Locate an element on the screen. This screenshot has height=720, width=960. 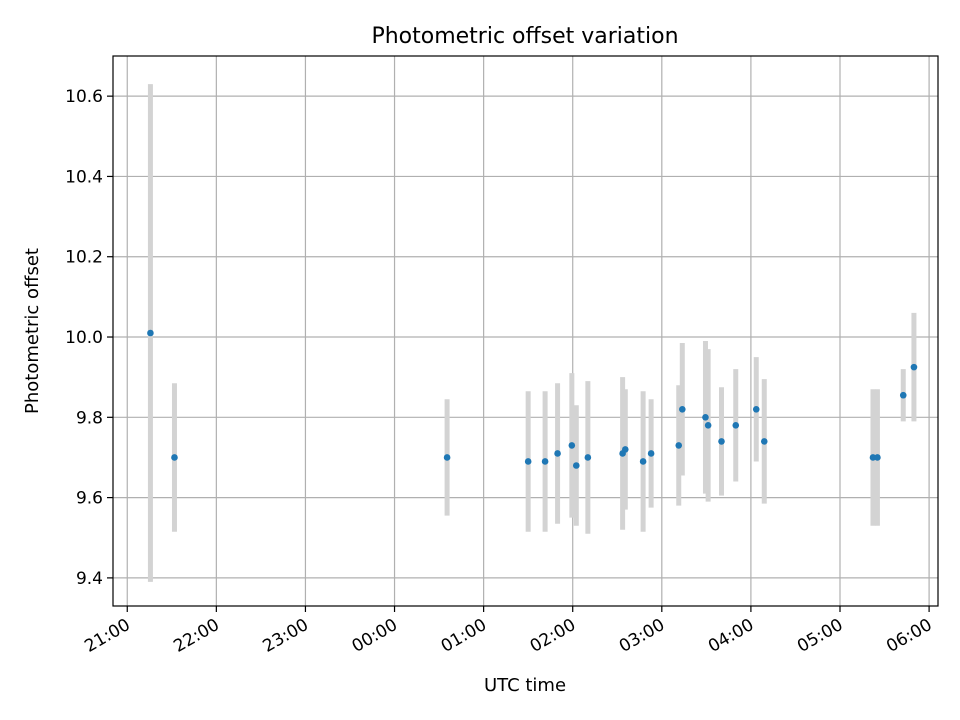
x-tick-label: 03:00 is located at coordinates (642, 636).